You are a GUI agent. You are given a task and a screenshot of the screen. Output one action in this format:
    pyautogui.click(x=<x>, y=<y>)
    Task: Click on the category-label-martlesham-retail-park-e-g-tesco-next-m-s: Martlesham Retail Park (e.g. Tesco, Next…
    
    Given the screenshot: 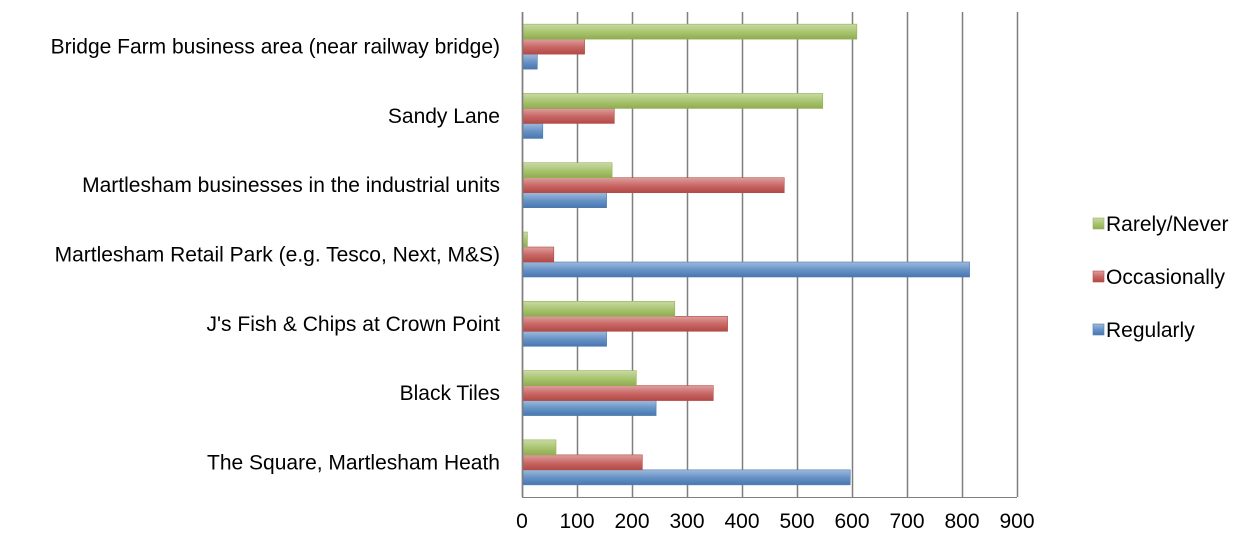 What is the action you would take?
    pyautogui.click(x=277, y=255)
    